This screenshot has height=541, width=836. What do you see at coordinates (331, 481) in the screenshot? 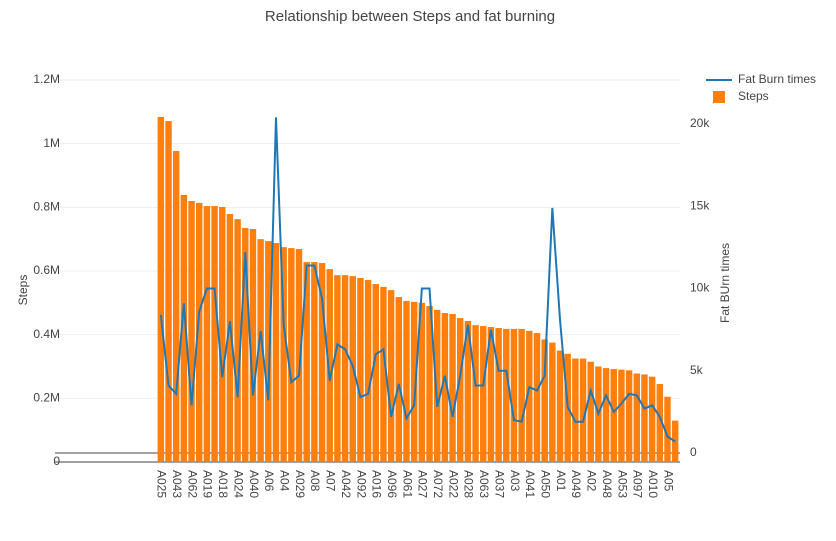
I see `x-tick-label: A07` at bounding box center [331, 481].